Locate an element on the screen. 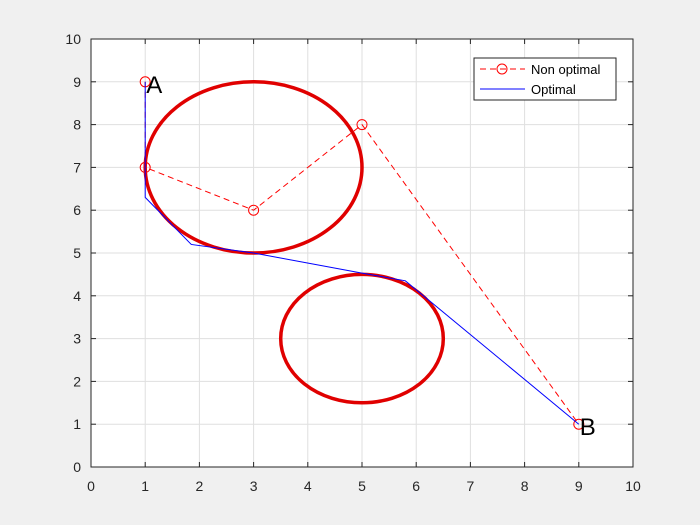 Image resolution: width=700 pixels, height=525 pixels. y-tick-label: 5 is located at coordinates (77, 253).